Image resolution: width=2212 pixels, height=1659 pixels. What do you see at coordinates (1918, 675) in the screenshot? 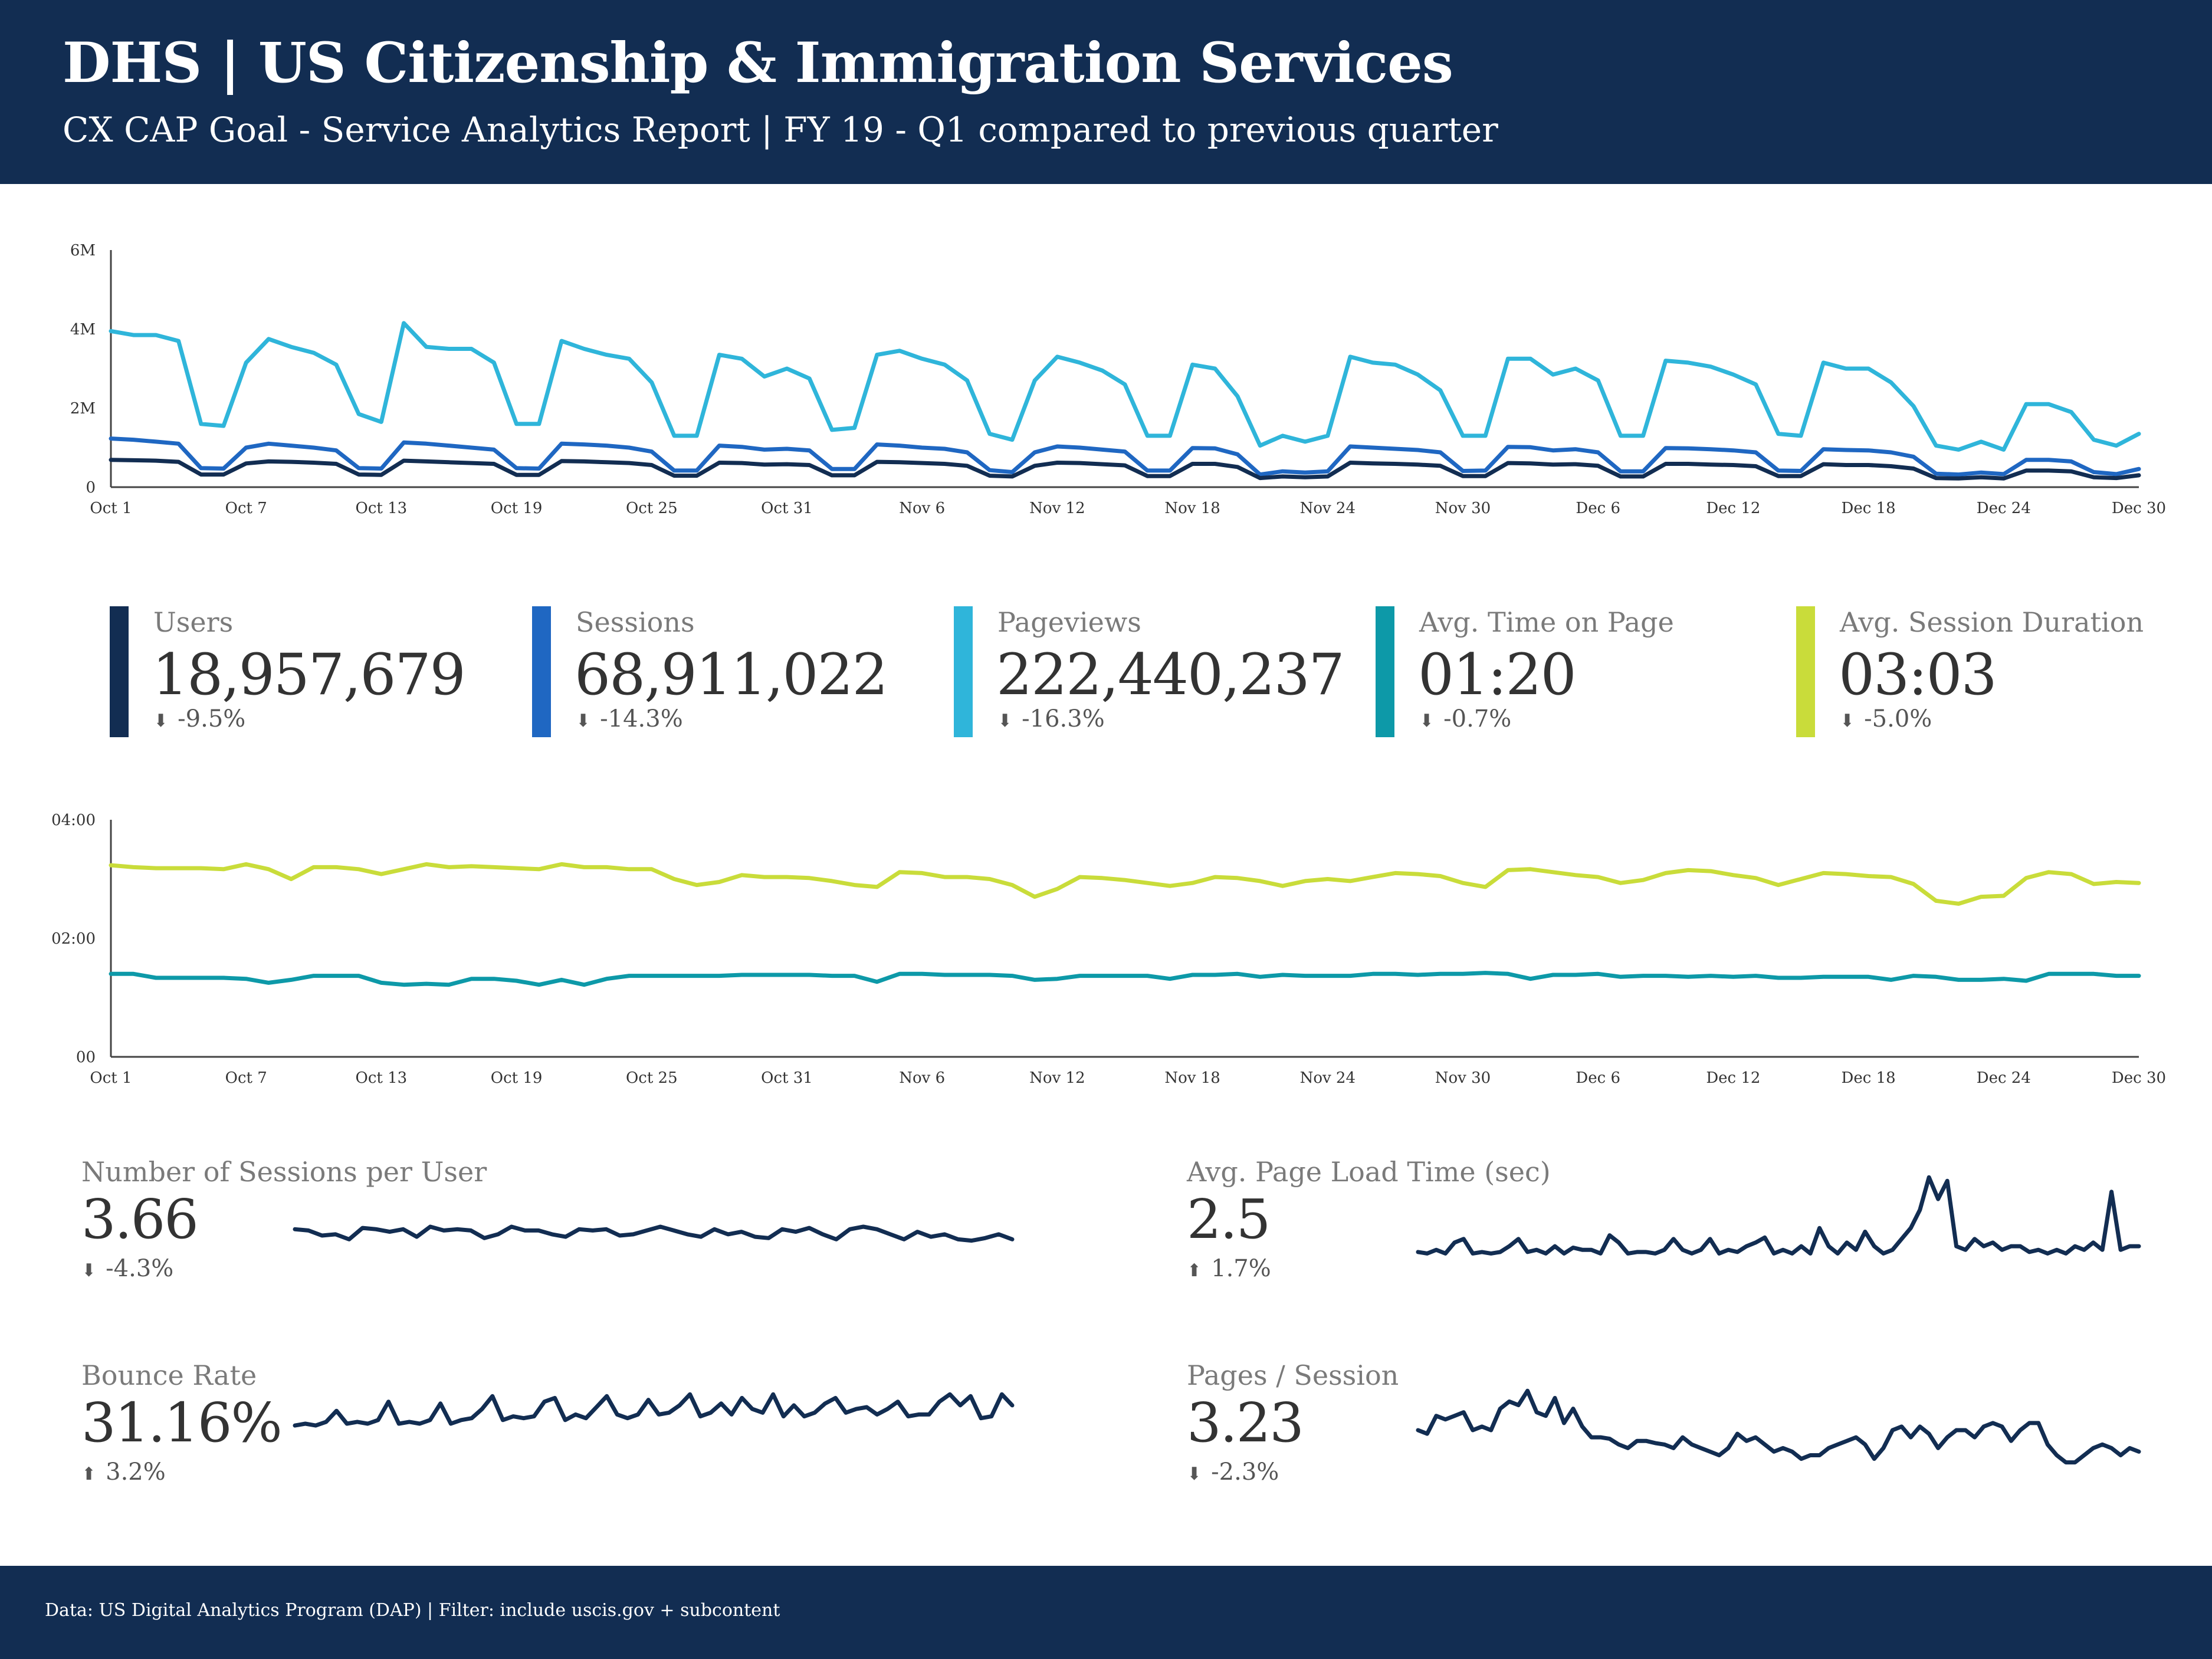
I see `kpi-value: 03:03` at bounding box center [1918, 675].